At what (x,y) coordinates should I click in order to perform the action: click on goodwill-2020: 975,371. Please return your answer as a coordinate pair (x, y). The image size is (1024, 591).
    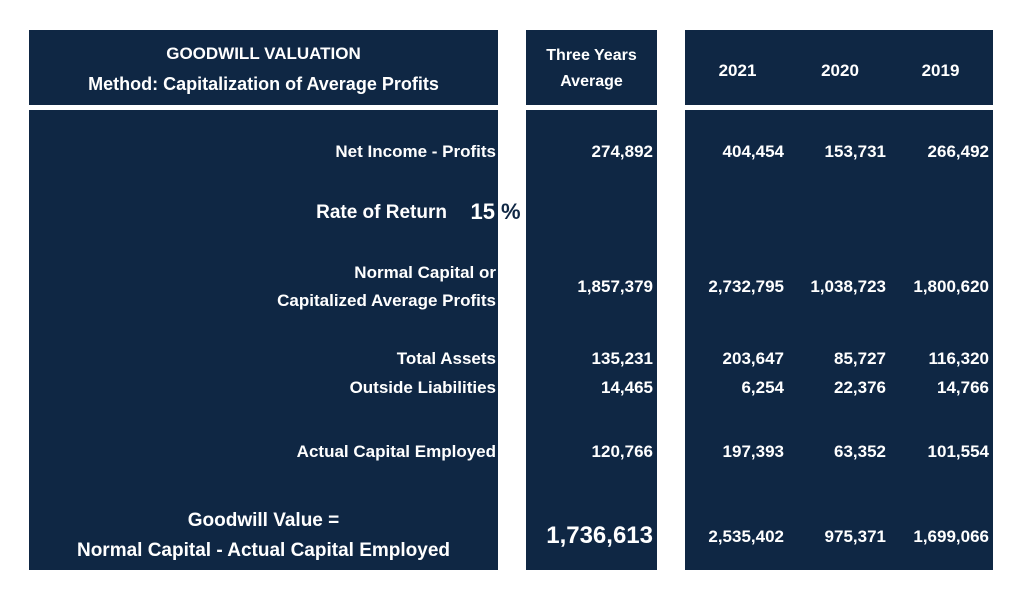
    Looking at the image, I should click on (855, 536).